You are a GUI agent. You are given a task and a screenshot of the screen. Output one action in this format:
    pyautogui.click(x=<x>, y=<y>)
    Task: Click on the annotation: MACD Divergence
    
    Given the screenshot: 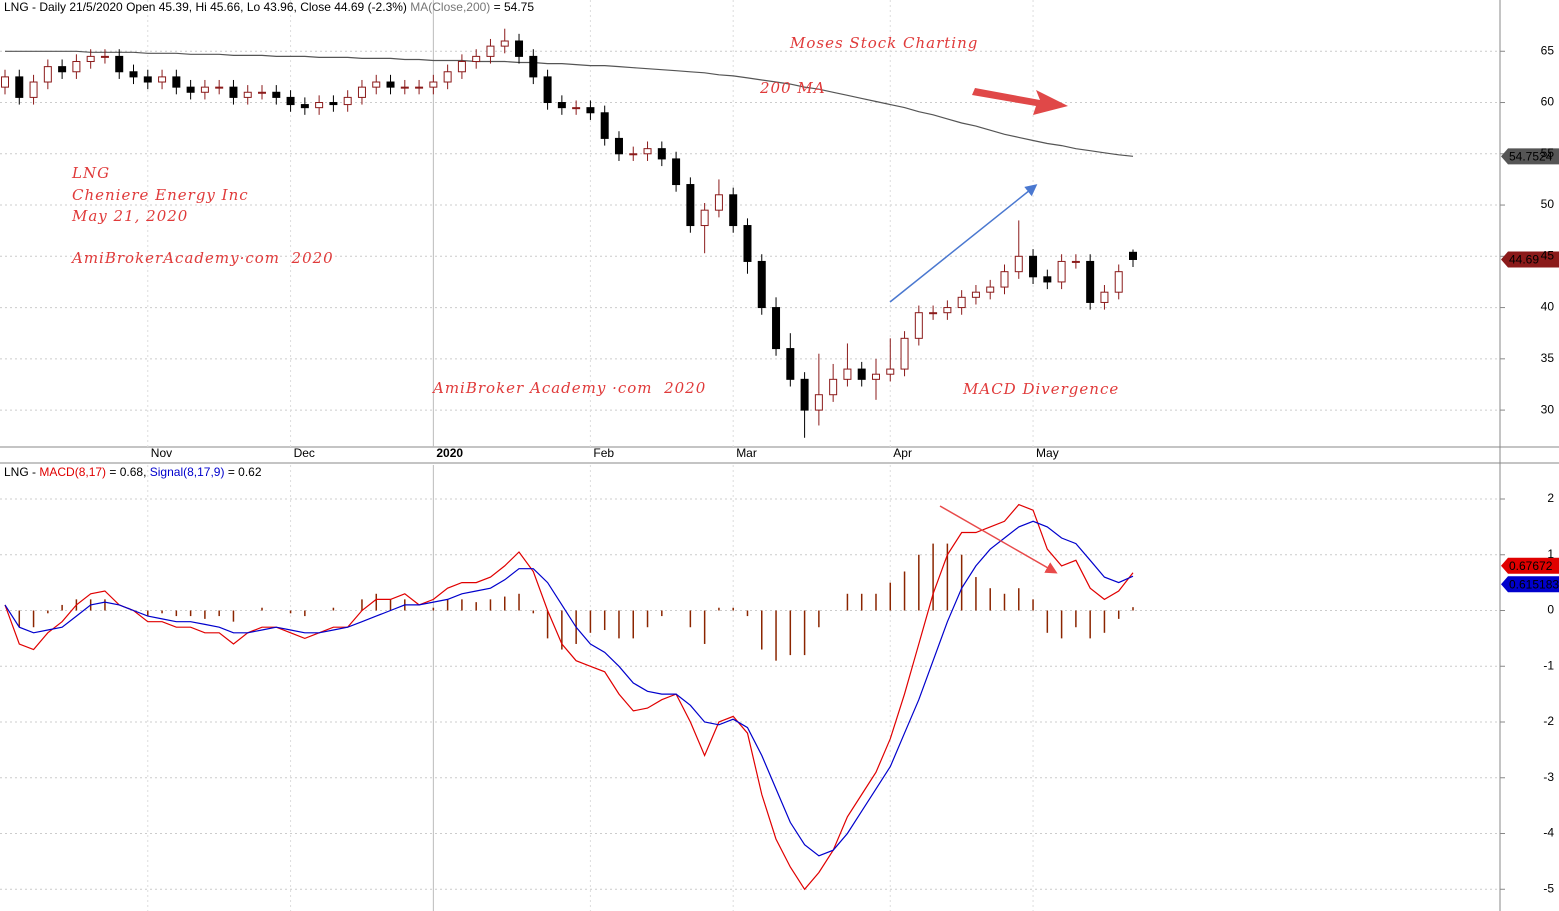 What is the action you would take?
    pyautogui.click(x=1040, y=389)
    